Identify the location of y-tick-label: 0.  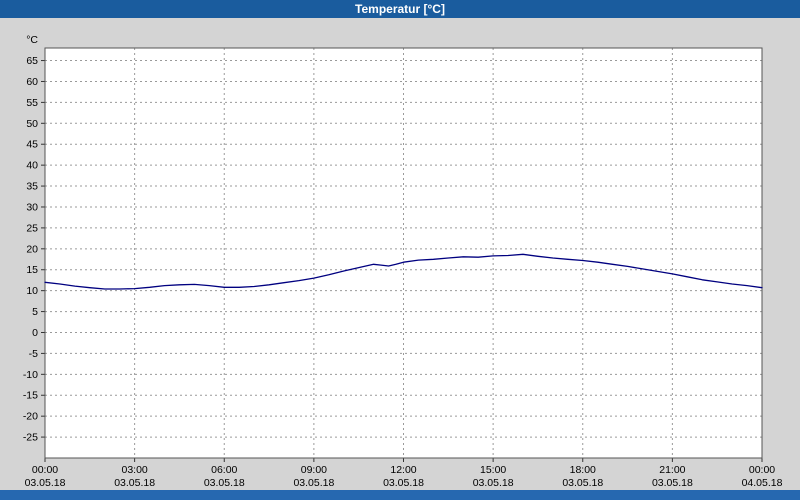
(35, 333).